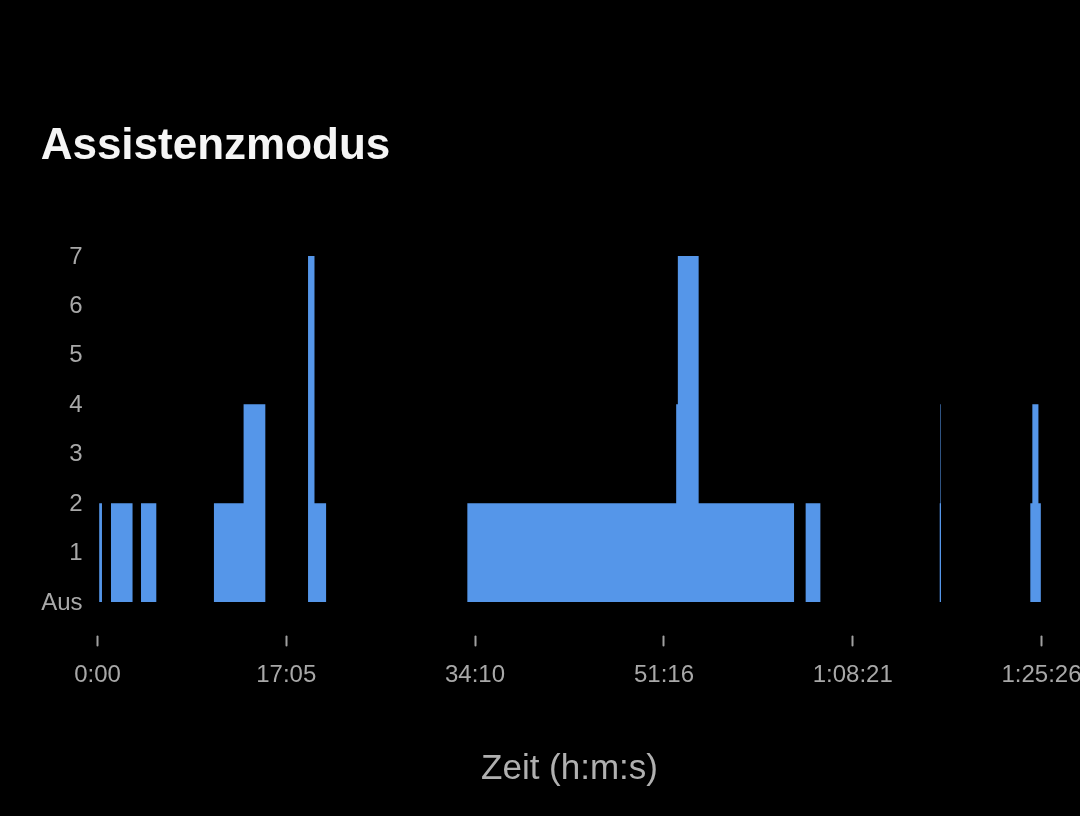  Describe the element at coordinates (569, 766) in the screenshot. I see `x-axis-title: Zeit (h:m:s)` at that location.